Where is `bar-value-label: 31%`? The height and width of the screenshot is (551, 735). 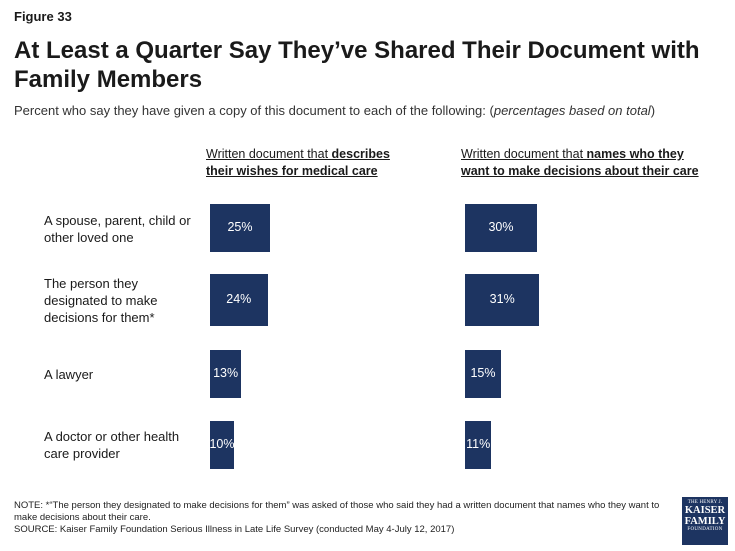 bar-value-label: 31% is located at coordinates (502, 299).